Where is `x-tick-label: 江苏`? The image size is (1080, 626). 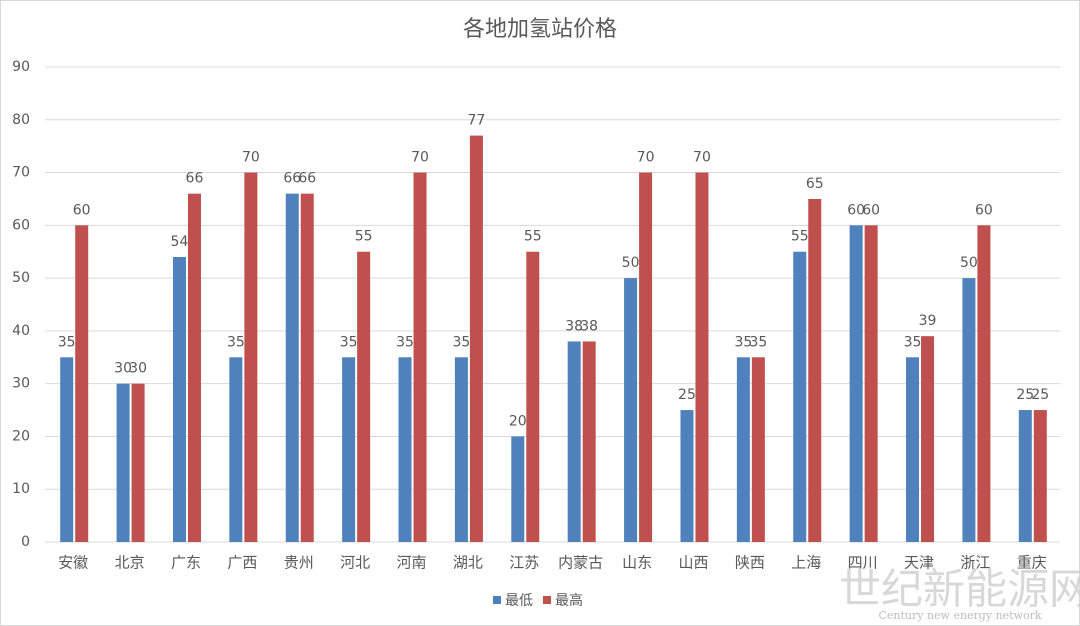 x-tick-label: 江苏 is located at coordinates (524, 563).